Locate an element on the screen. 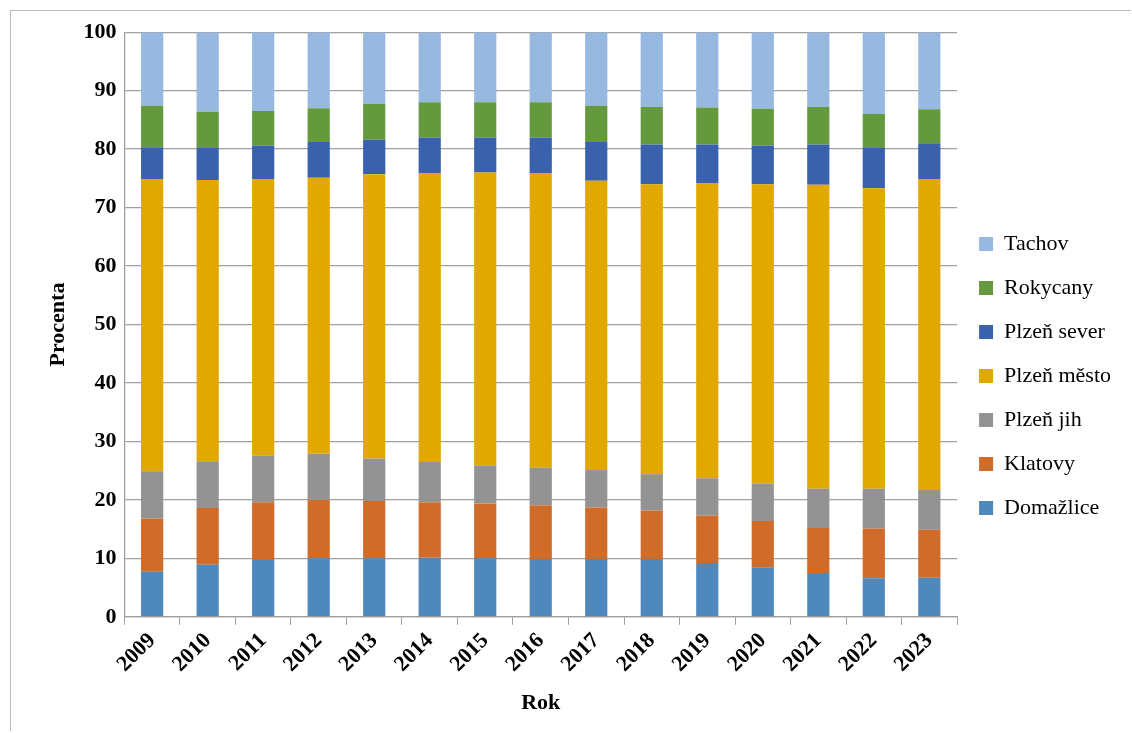  legend-label: Plzeň sever is located at coordinates (1055, 330).